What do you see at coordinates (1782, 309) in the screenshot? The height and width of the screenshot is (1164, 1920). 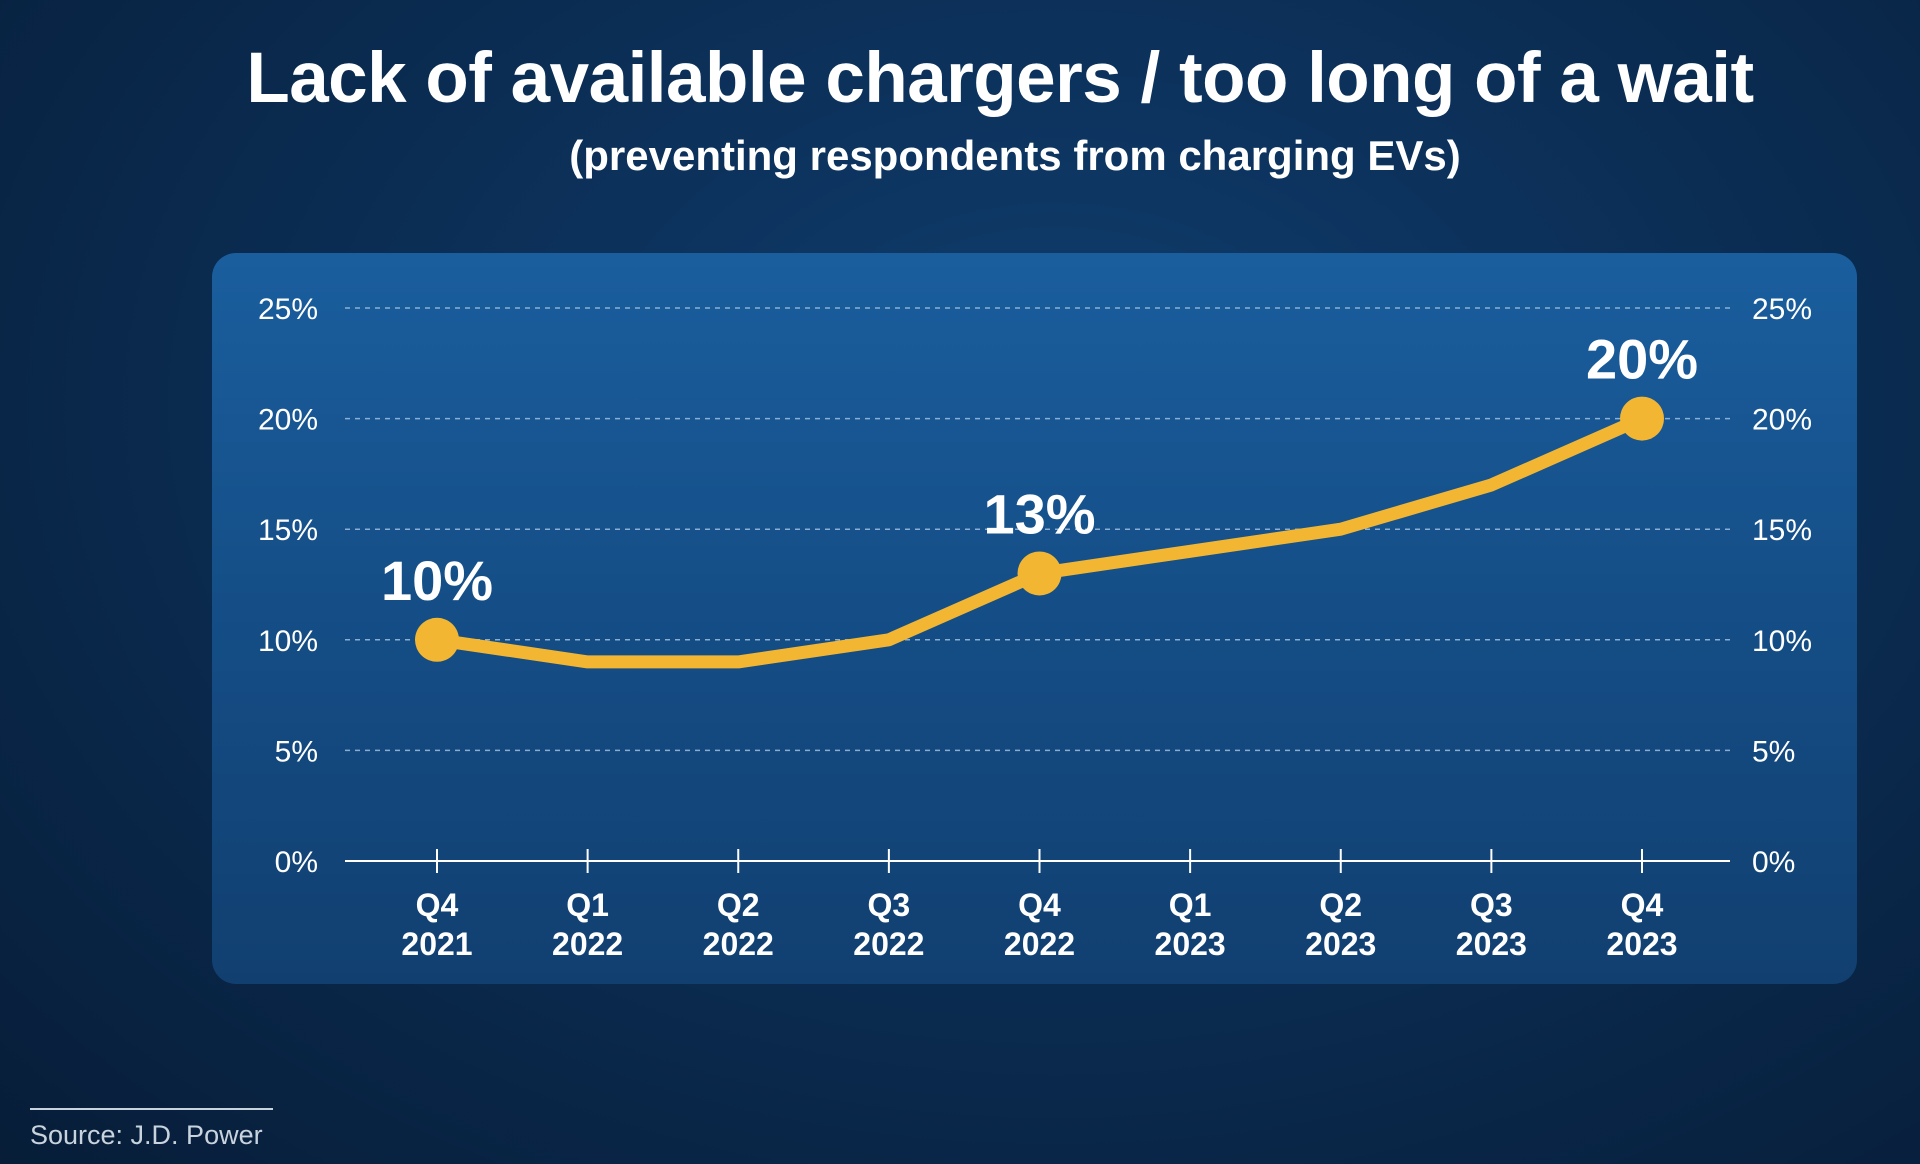 I see `y-tick-label-right: 25%` at bounding box center [1782, 309].